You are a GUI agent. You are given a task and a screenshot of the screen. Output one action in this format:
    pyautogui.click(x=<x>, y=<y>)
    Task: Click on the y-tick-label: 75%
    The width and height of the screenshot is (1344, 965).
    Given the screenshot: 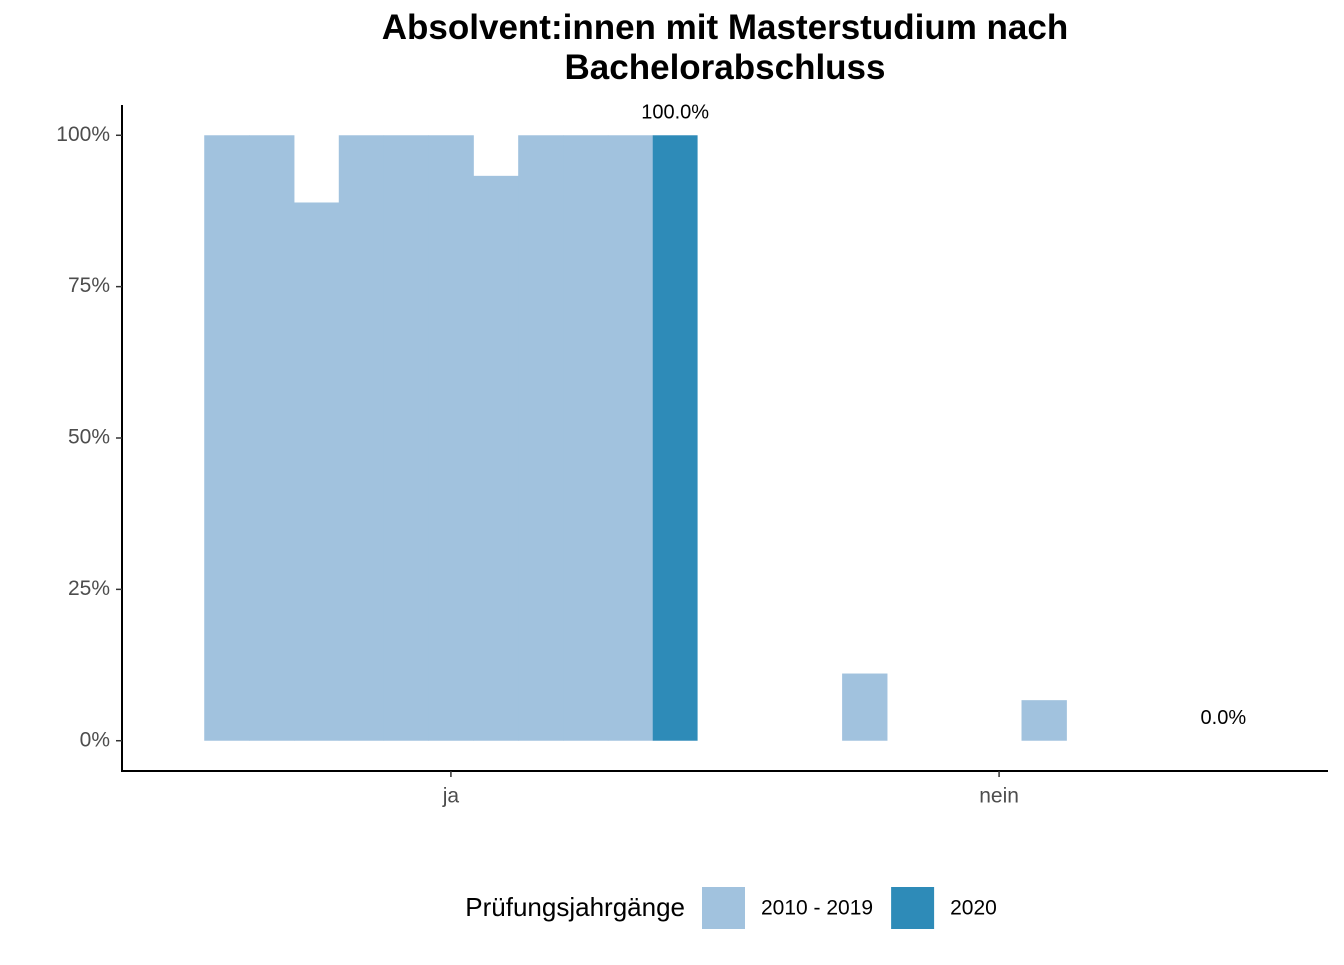 What is the action you would take?
    pyautogui.click(x=89, y=285)
    